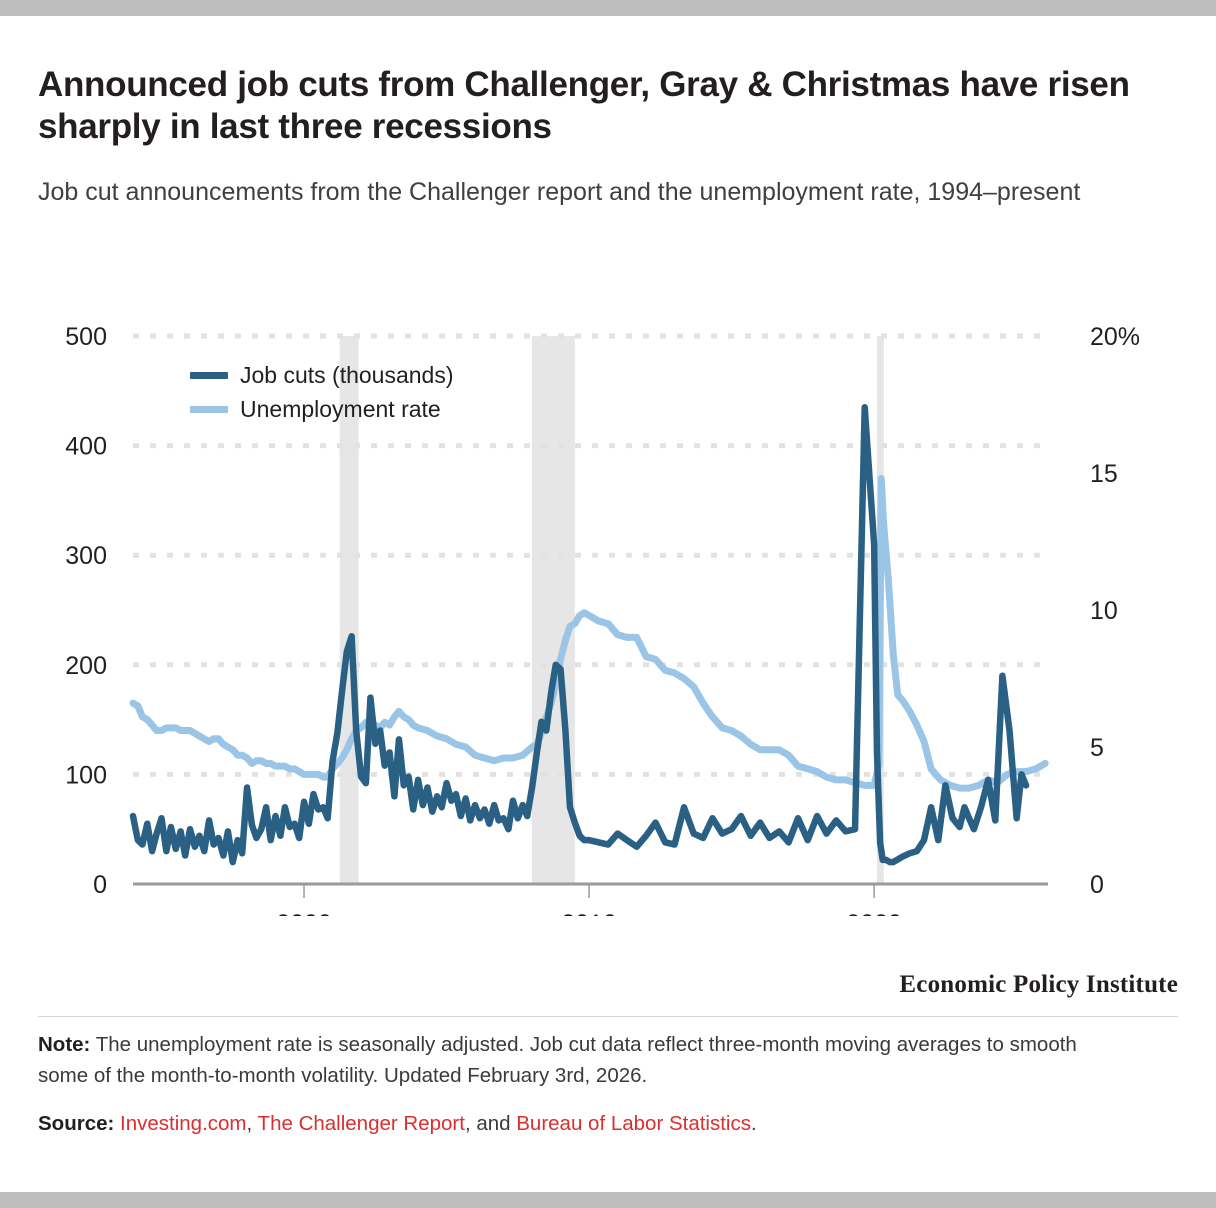 This screenshot has width=1216, height=1208. What do you see at coordinates (490, 1123) in the screenshot?
I see `source-sep-2: , and` at bounding box center [490, 1123].